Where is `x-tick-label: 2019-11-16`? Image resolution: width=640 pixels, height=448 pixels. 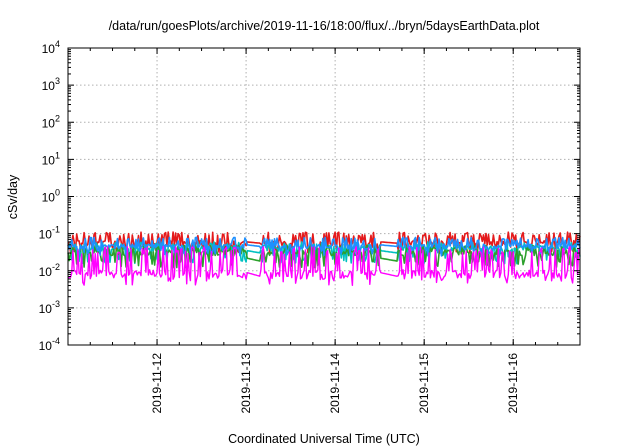 x-tick-label: 2019-11-16 is located at coordinates (513, 383).